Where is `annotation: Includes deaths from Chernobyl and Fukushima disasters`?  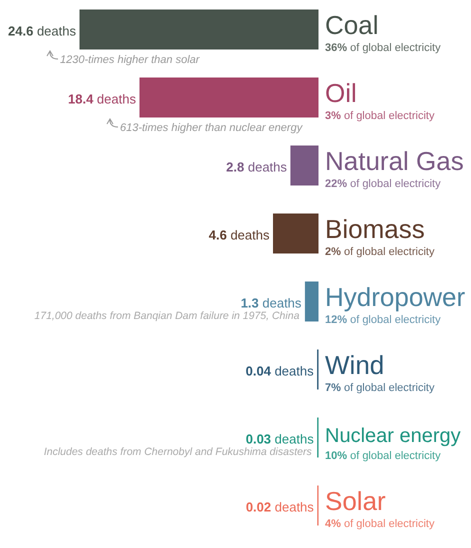 annotation: Includes deaths from Chernobyl and Fukushima disasters is located at coordinates (178, 452).